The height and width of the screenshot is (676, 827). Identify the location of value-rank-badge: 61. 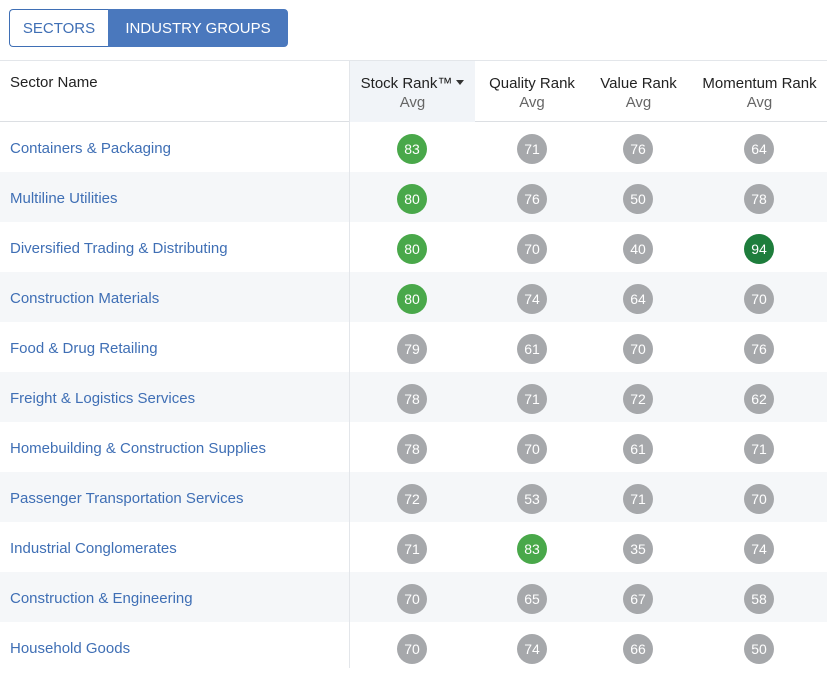
(638, 449).